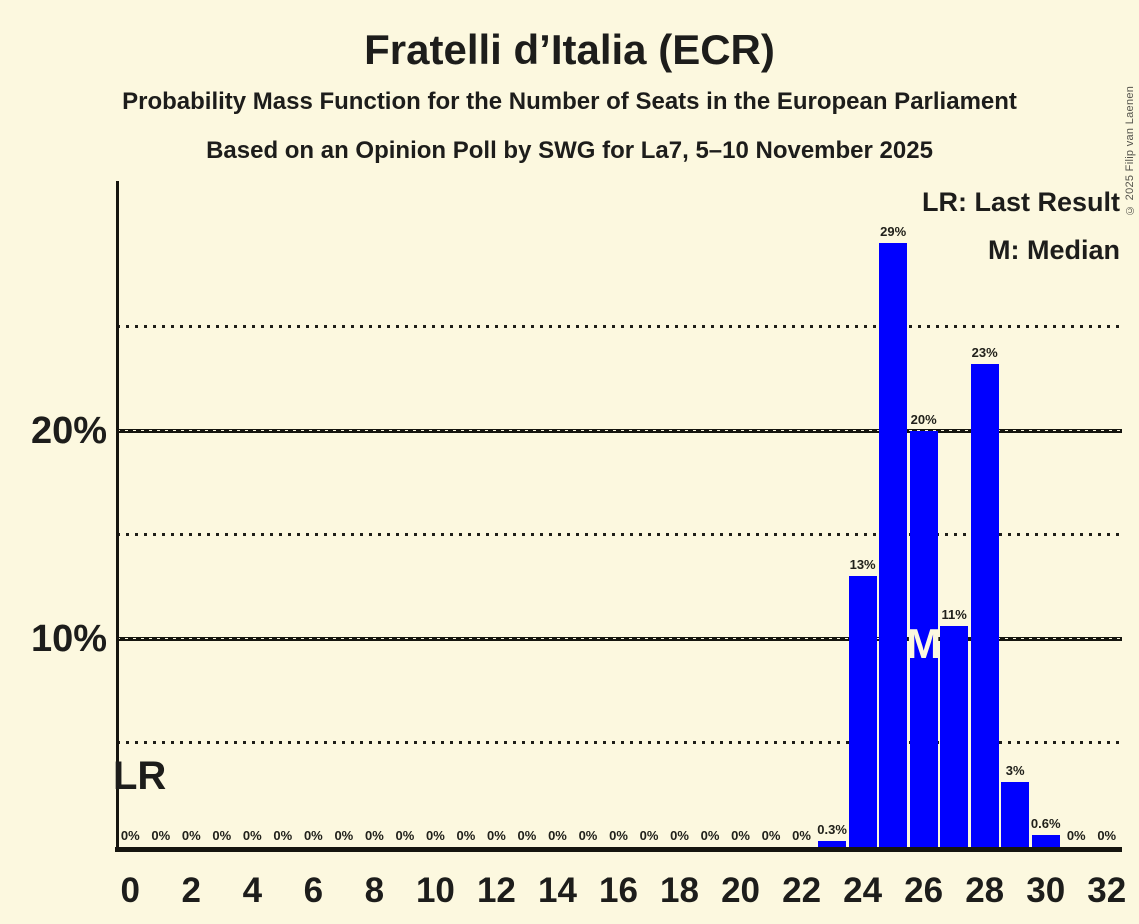 Image resolution: width=1139 pixels, height=924 pixels. What do you see at coordinates (130, 890) in the screenshot?
I see `x-tick-label-0: 0` at bounding box center [130, 890].